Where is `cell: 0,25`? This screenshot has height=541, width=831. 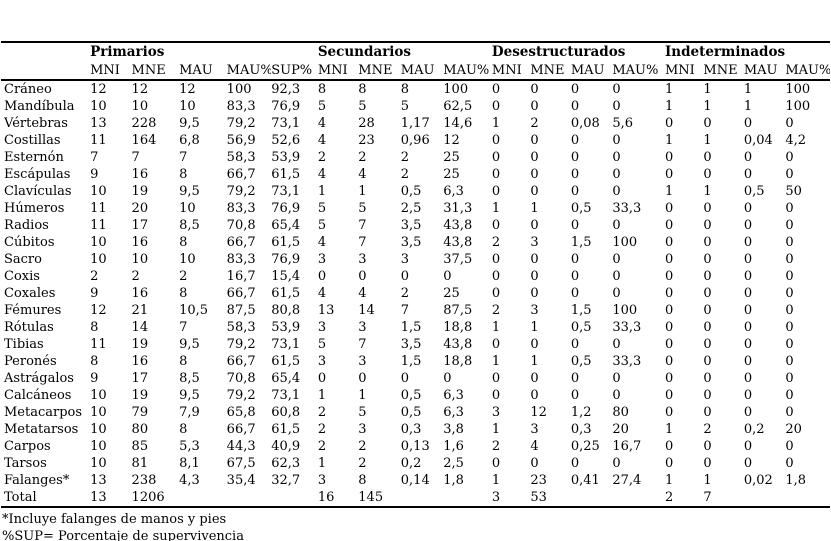 cell: 0,25 is located at coordinates (585, 446).